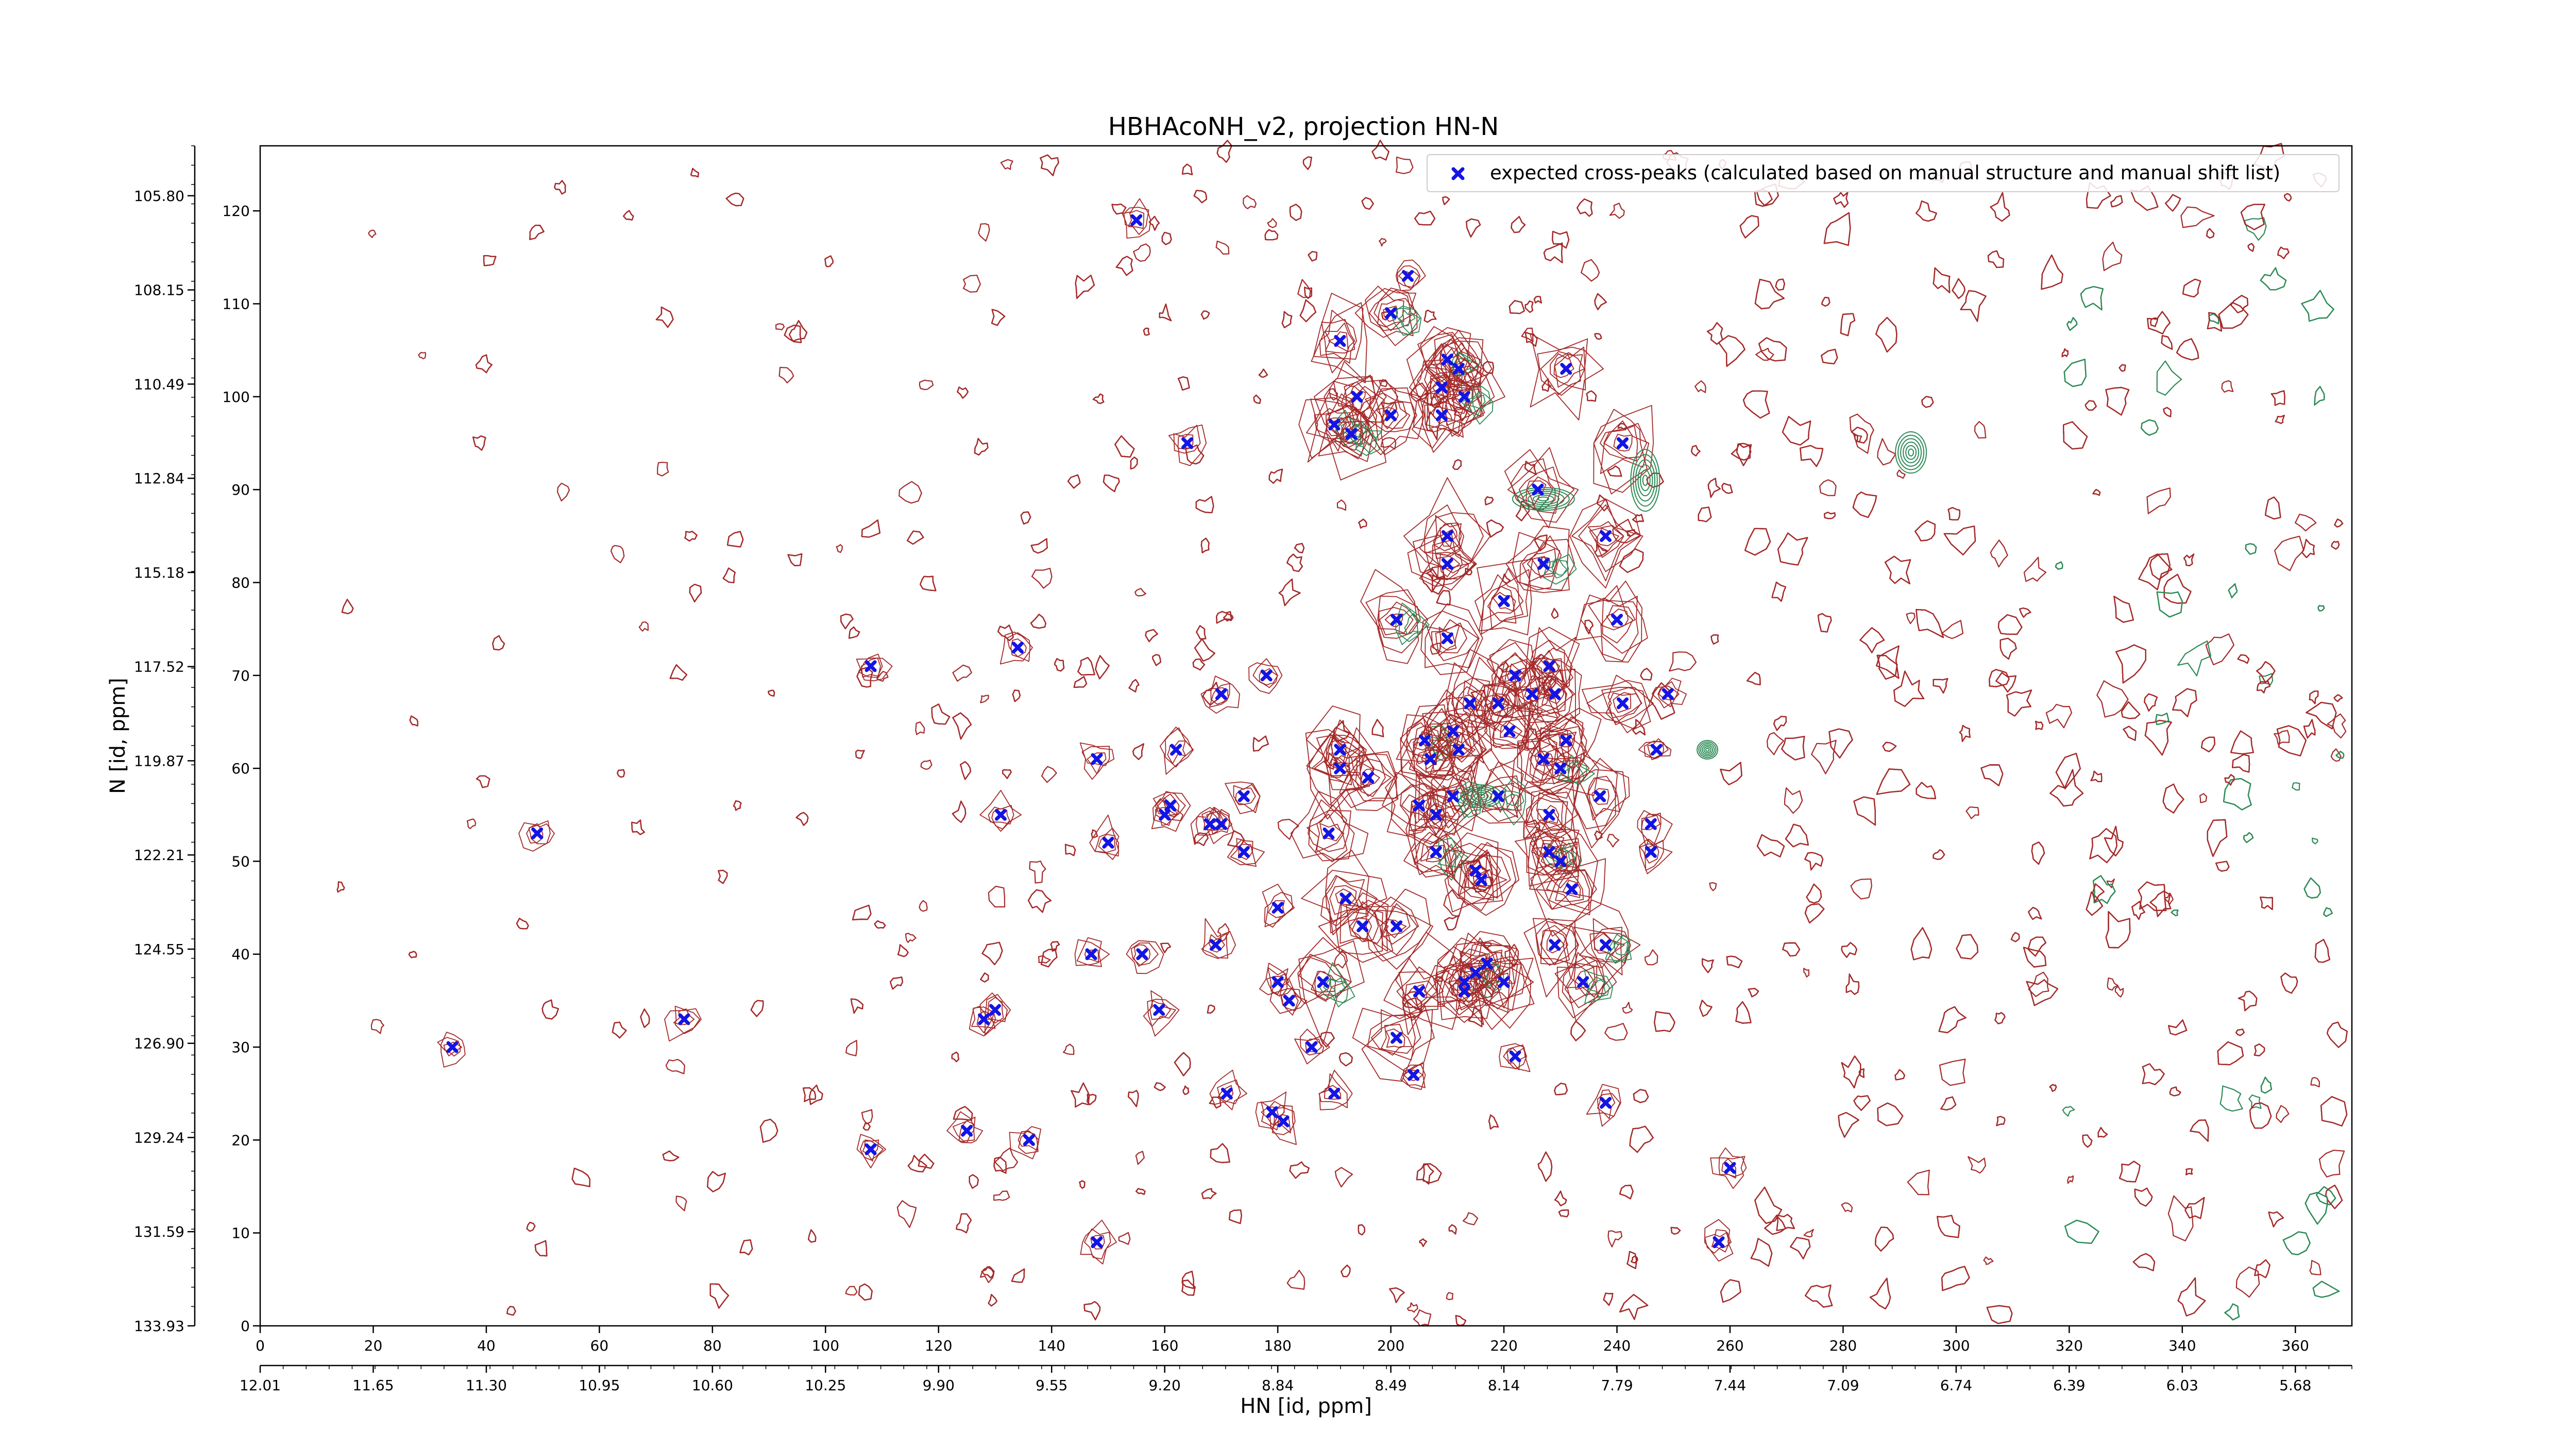  I want to click on x-index-tick-label: 40, so click(486, 1345).